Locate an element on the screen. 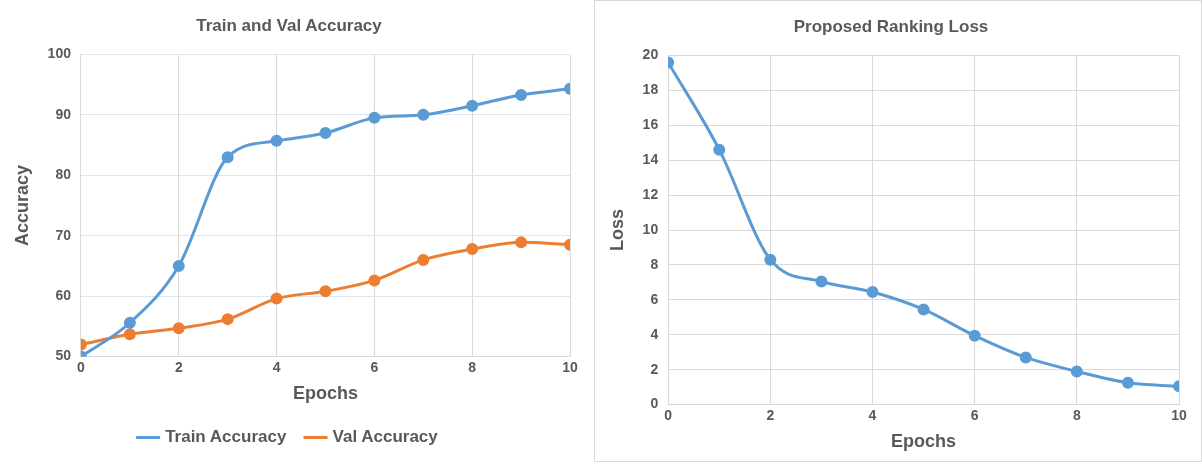 The image size is (1202, 468). legend-label: Train Accuracy is located at coordinates (226, 437).